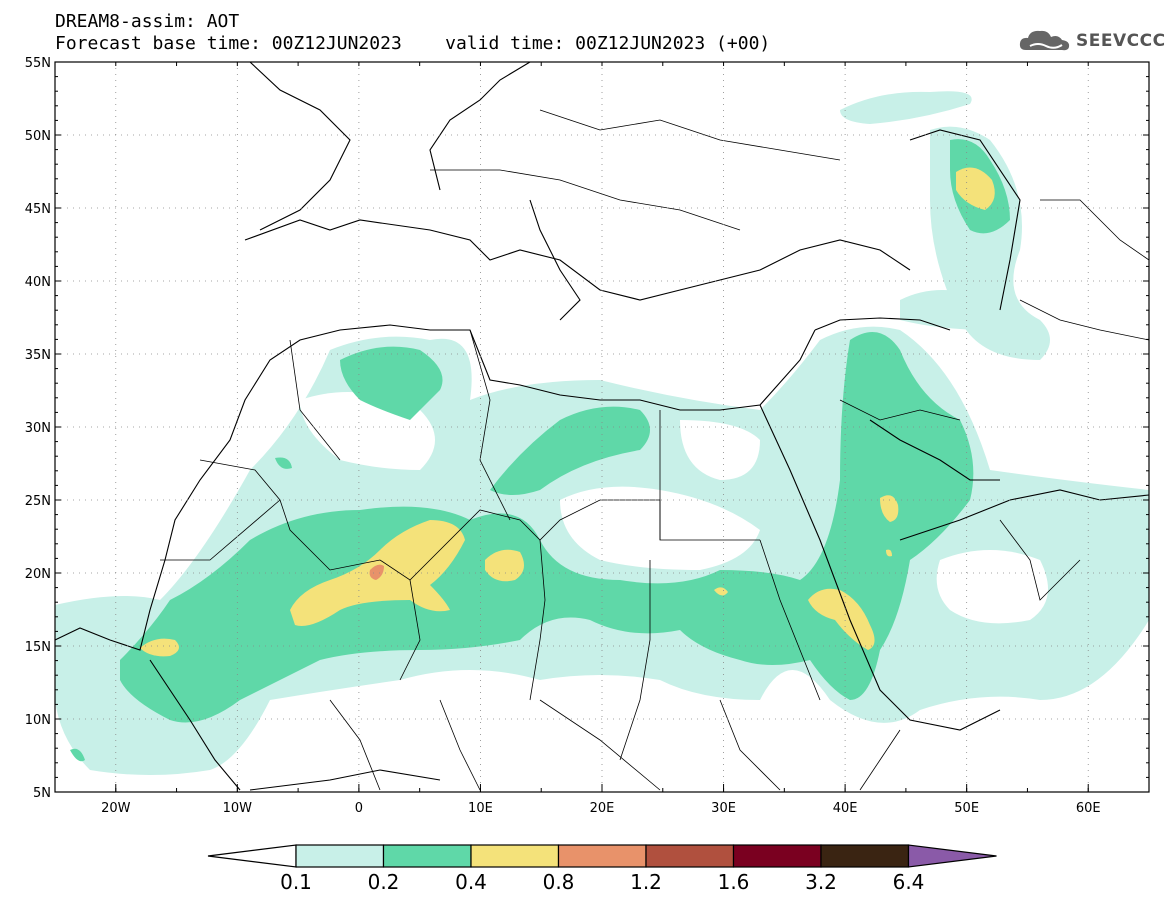 The height and width of the screenshot is (905, 1165). I want to click on lon-tick-label: 20E, so click(602, 808).